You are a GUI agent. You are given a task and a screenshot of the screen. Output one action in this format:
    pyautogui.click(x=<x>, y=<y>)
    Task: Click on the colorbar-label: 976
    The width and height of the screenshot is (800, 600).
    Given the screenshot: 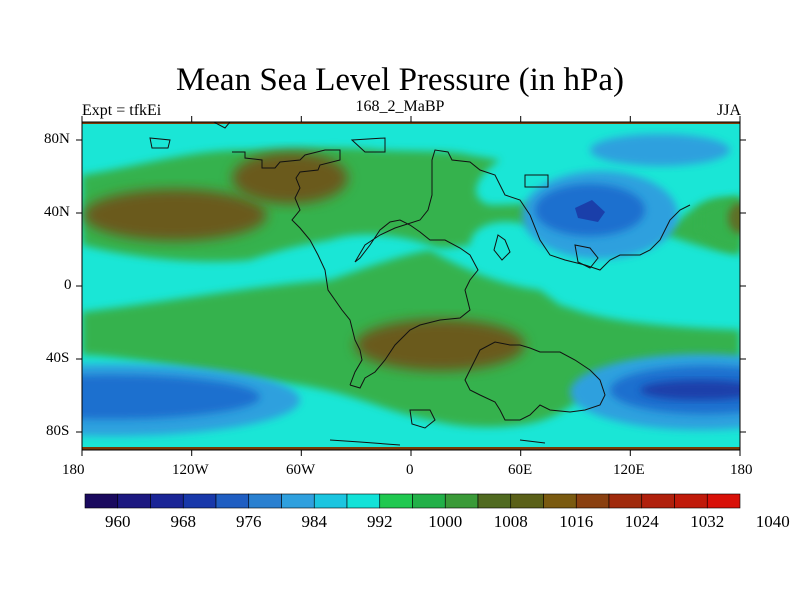 What is the action you would take?
    pyautogui.click(x=249, y=521)
    